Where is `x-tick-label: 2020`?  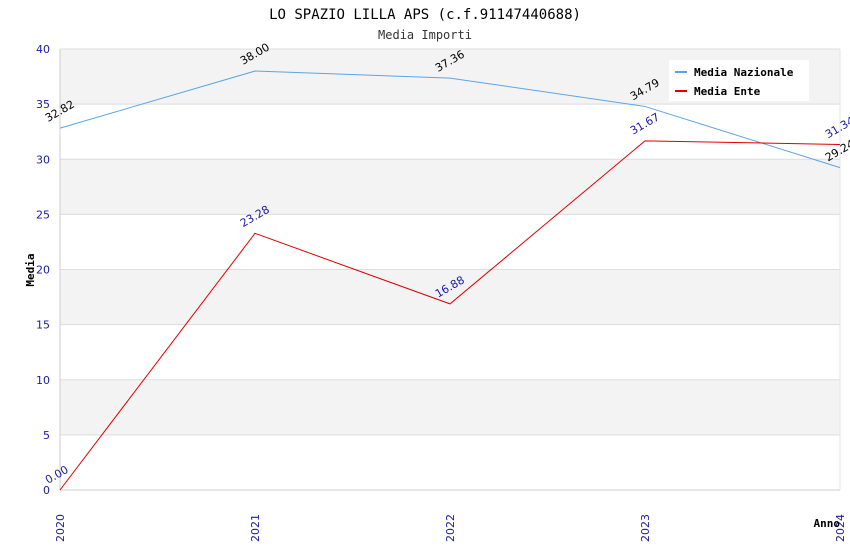
x-tick-label: 2020 is located at coordinates (60, 528).